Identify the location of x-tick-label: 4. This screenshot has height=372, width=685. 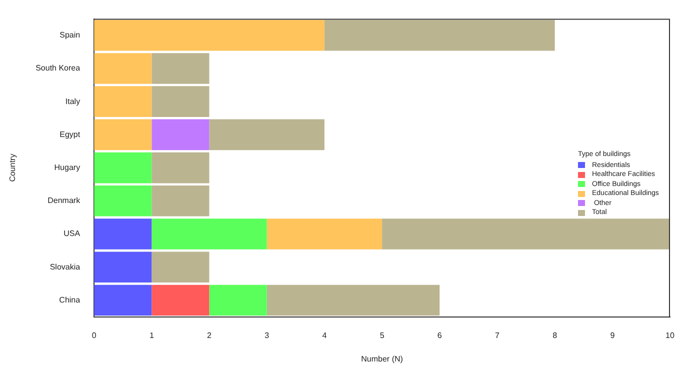
(325, 335).